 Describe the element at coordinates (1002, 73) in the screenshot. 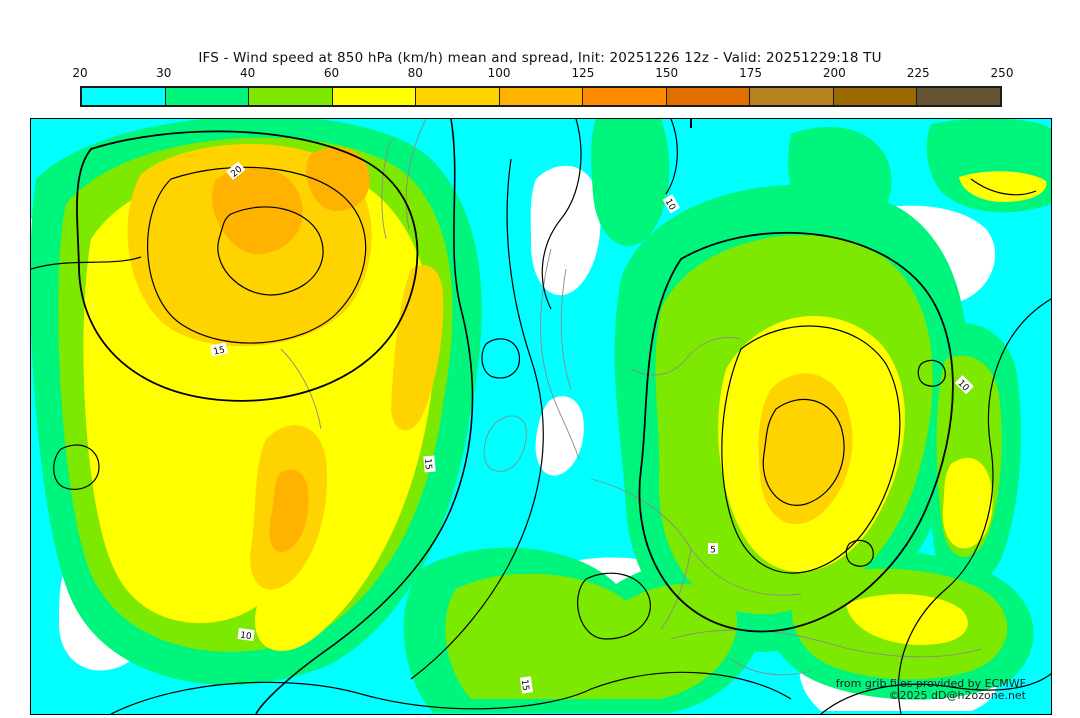

I see `colorbar-tick: 250` at that location.